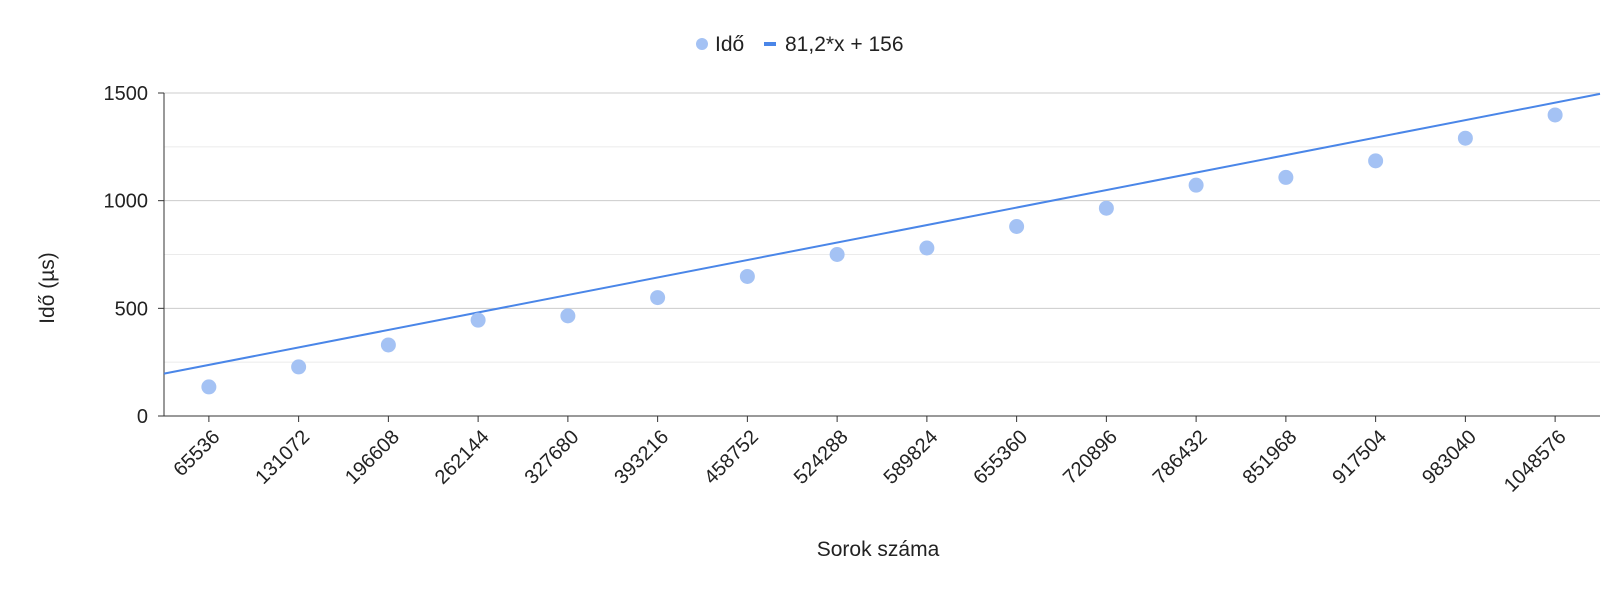 The height and width of the screenshot is (591, 1613). I want to click on x-tick-label: 524288, so click(821, 457).